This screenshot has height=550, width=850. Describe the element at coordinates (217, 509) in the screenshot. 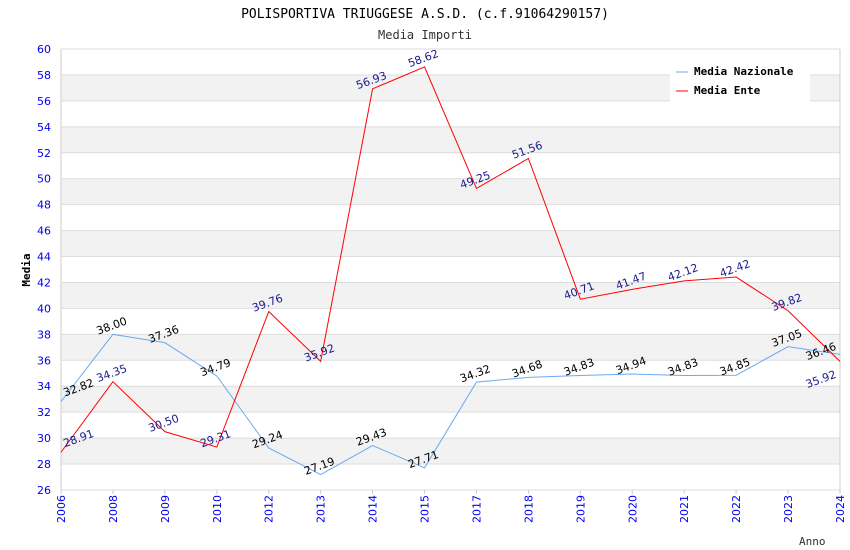

I see `x-tick-label: 2010` at that location.